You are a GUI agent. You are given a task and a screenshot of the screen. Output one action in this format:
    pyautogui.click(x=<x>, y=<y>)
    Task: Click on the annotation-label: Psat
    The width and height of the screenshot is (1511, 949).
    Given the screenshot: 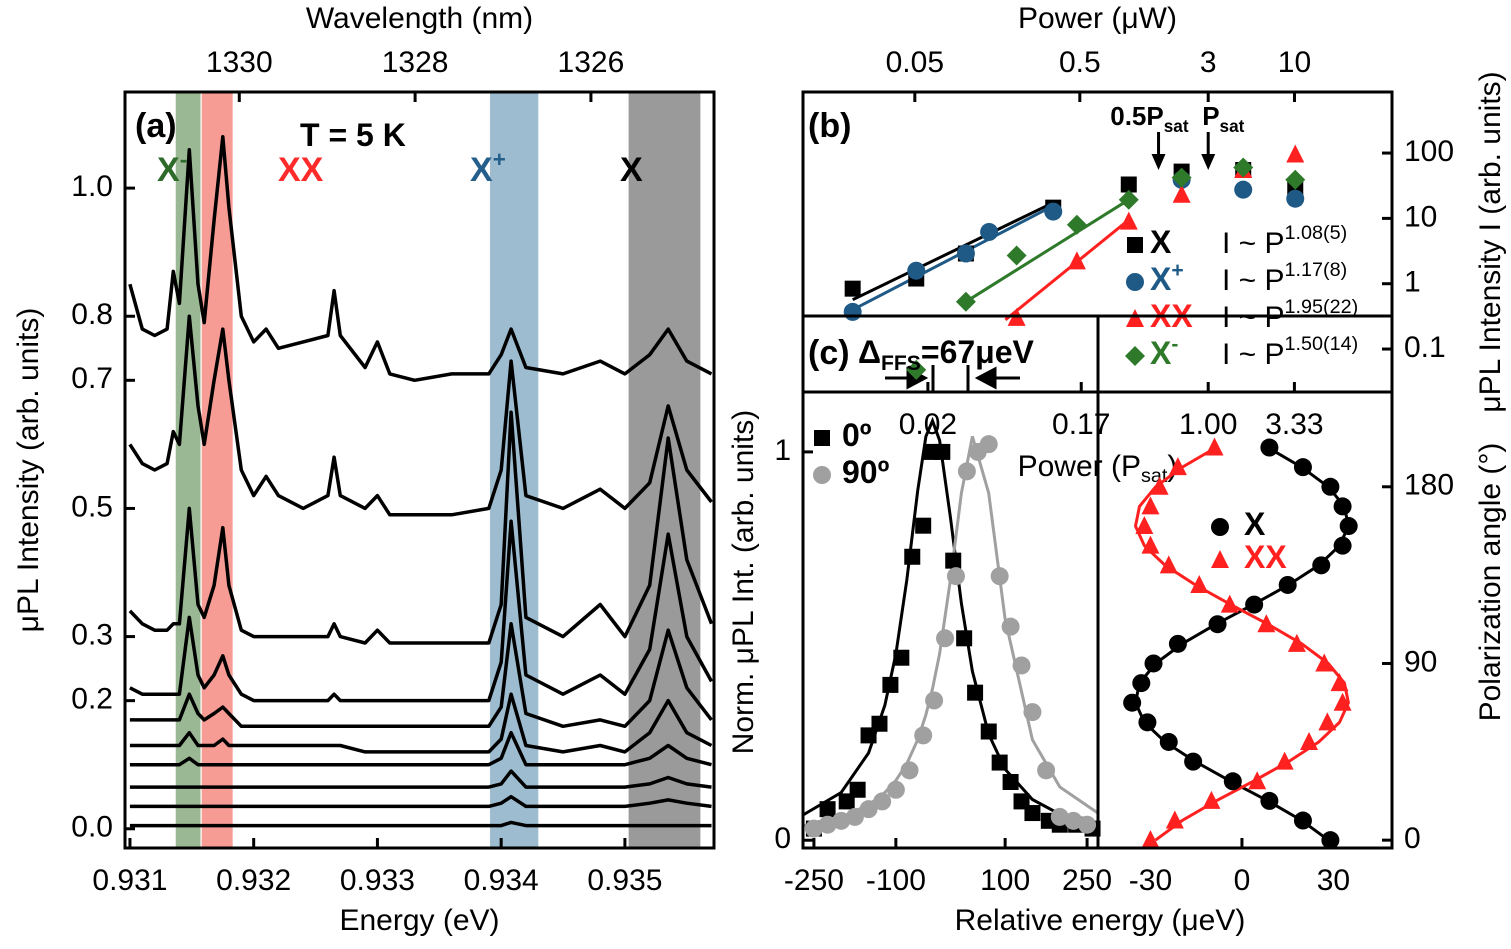 What is the action you would take?
    pyautogui.click(x=1223, y=118)
    